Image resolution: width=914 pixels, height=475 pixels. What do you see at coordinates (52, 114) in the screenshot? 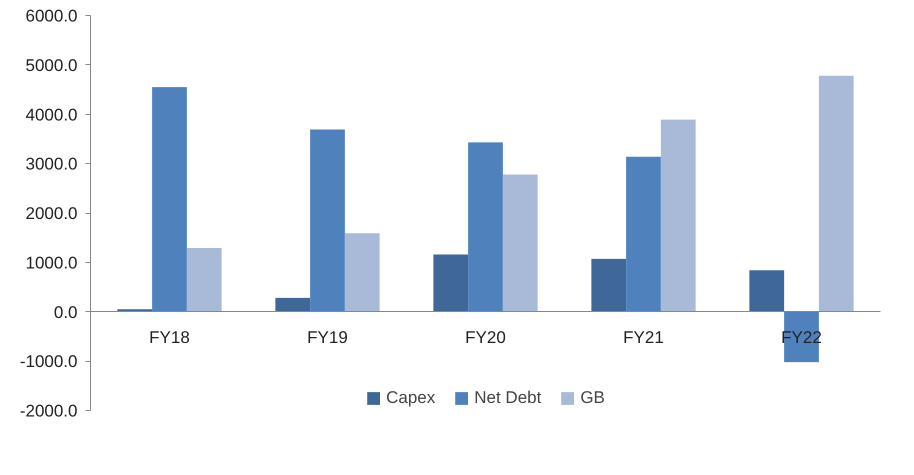
I see `y-tick-label: 4000.0` at bounding box center [52, 114].